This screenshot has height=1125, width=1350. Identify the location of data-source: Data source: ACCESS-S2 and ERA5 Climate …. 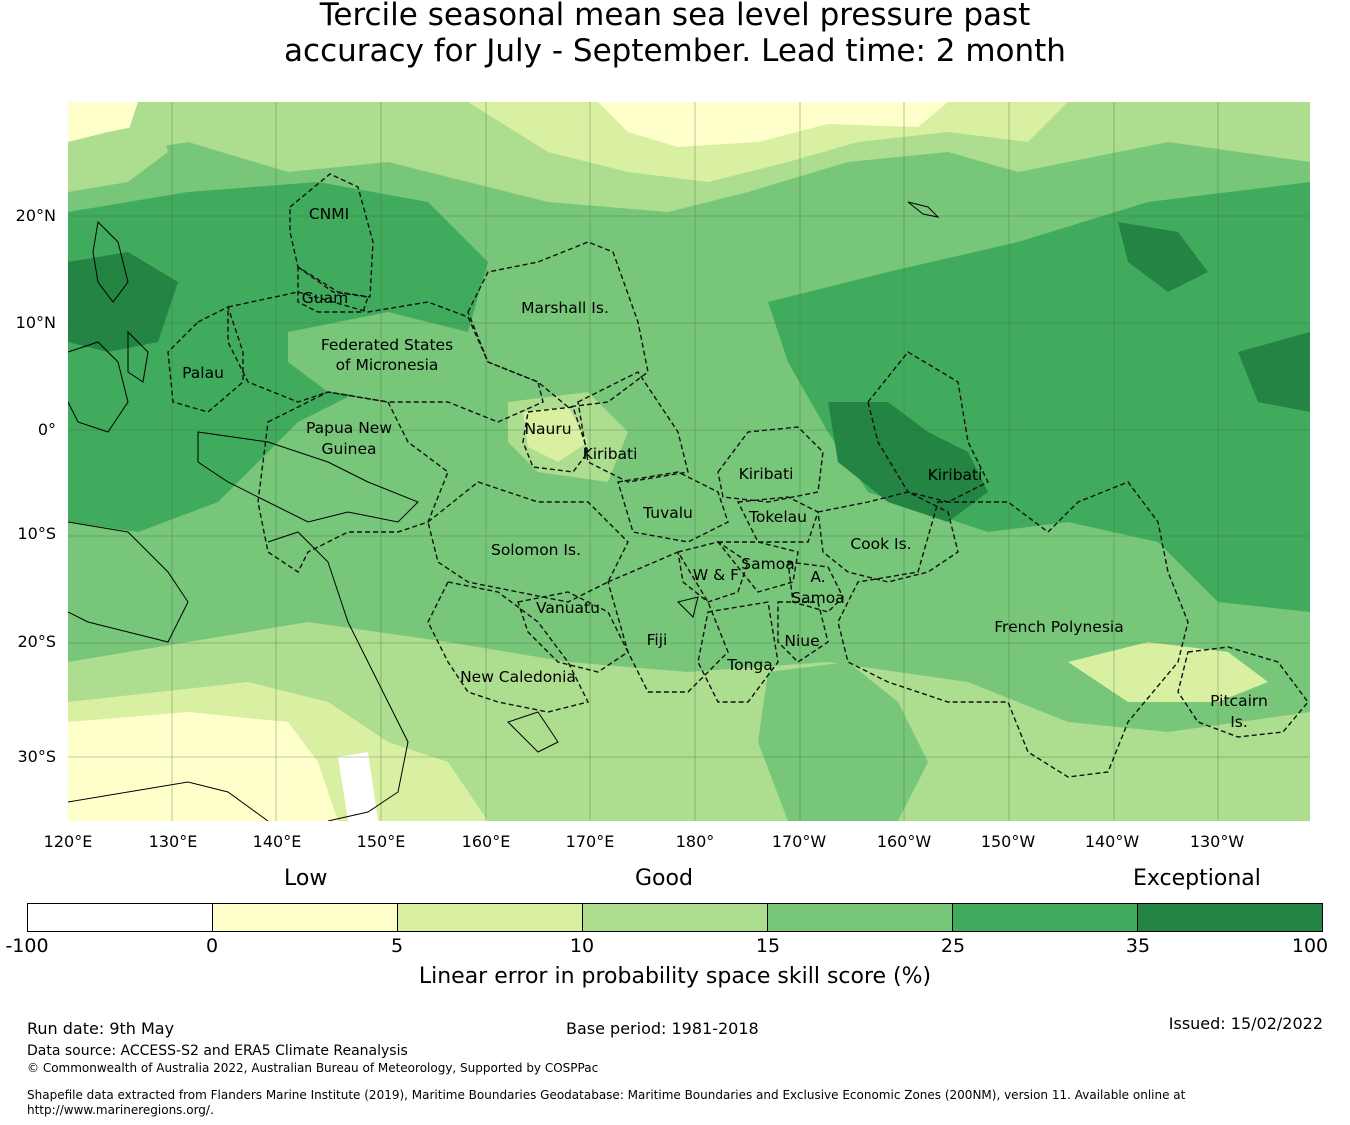
(217, 1051).